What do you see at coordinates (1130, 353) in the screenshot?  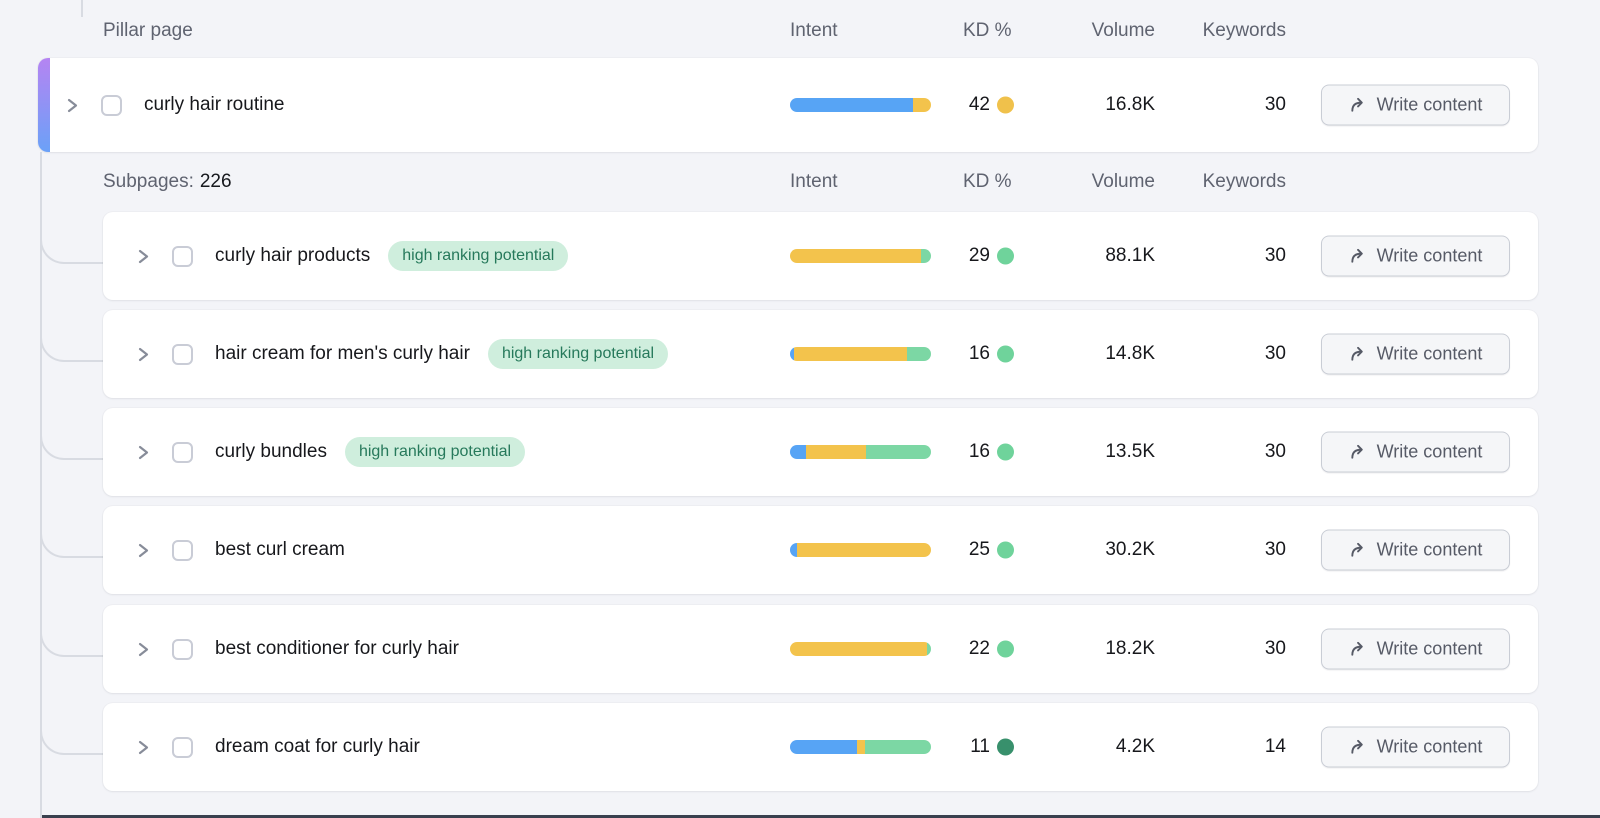 I see `volume-value: 14.8K` at bounding box center [1130, 353].